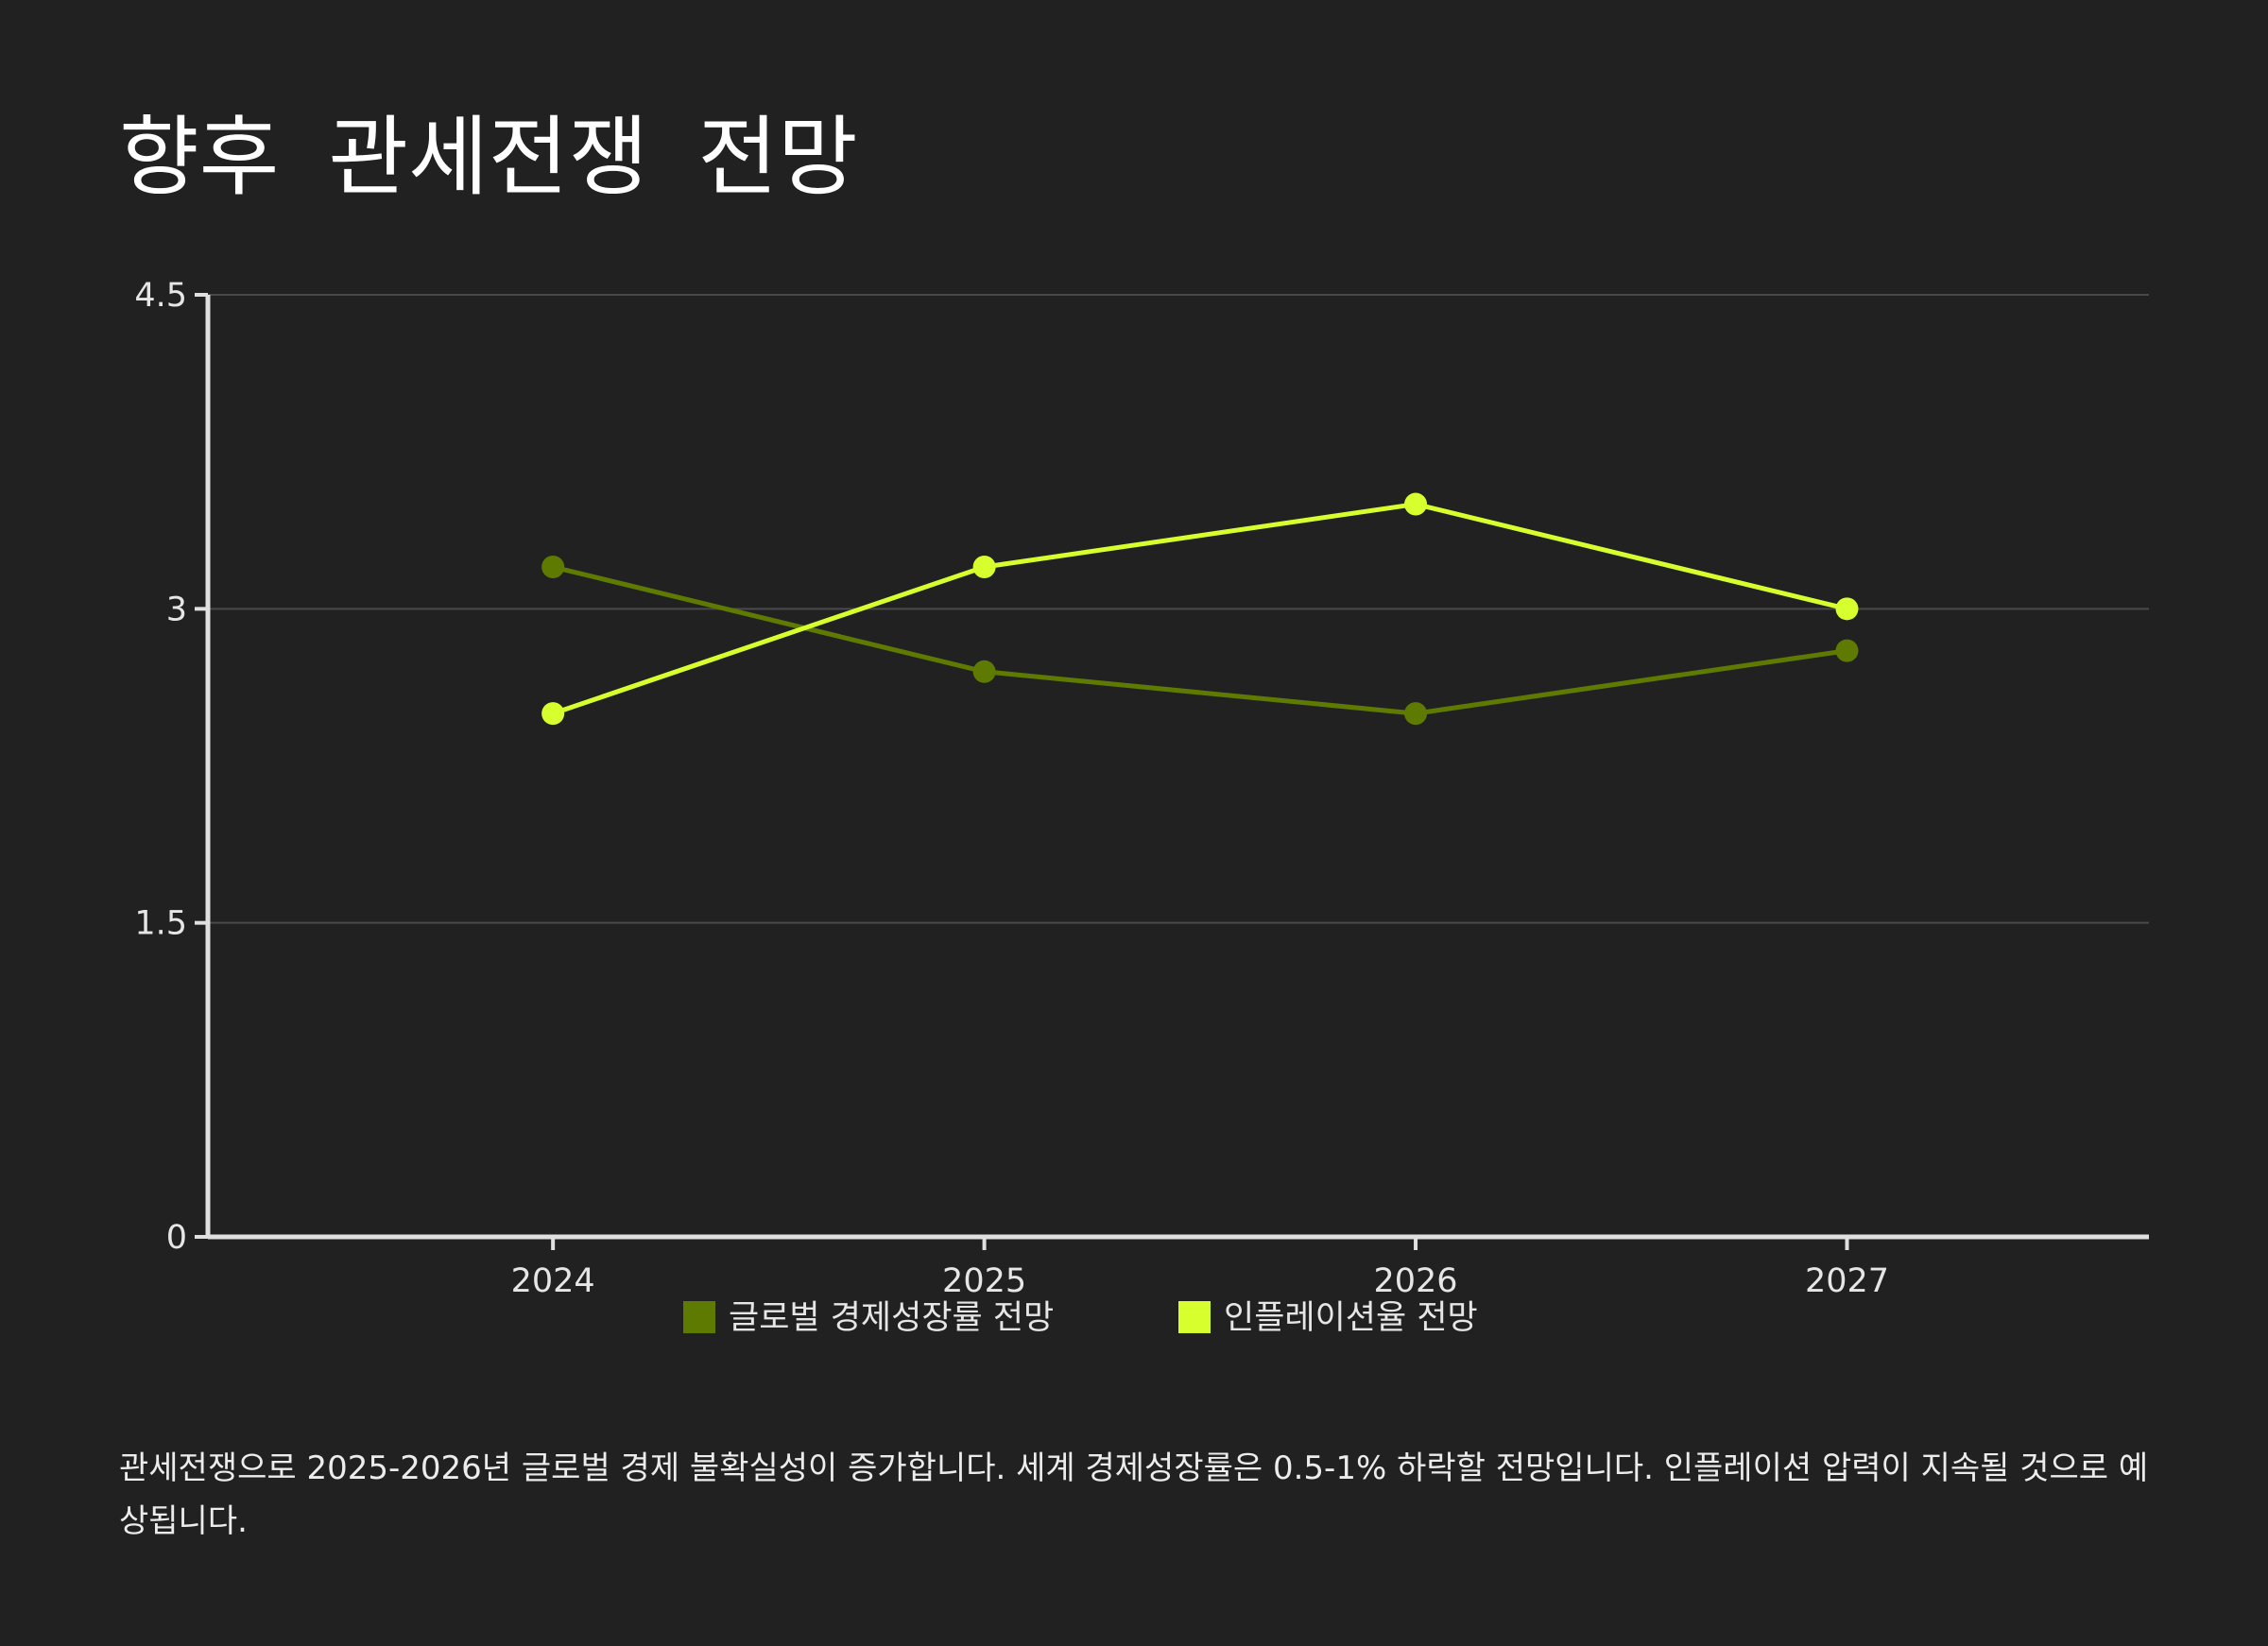 The width and height of the screenshot is (2268, 1646). I want to click on y-tick-label: 0, so click(176, 1238).